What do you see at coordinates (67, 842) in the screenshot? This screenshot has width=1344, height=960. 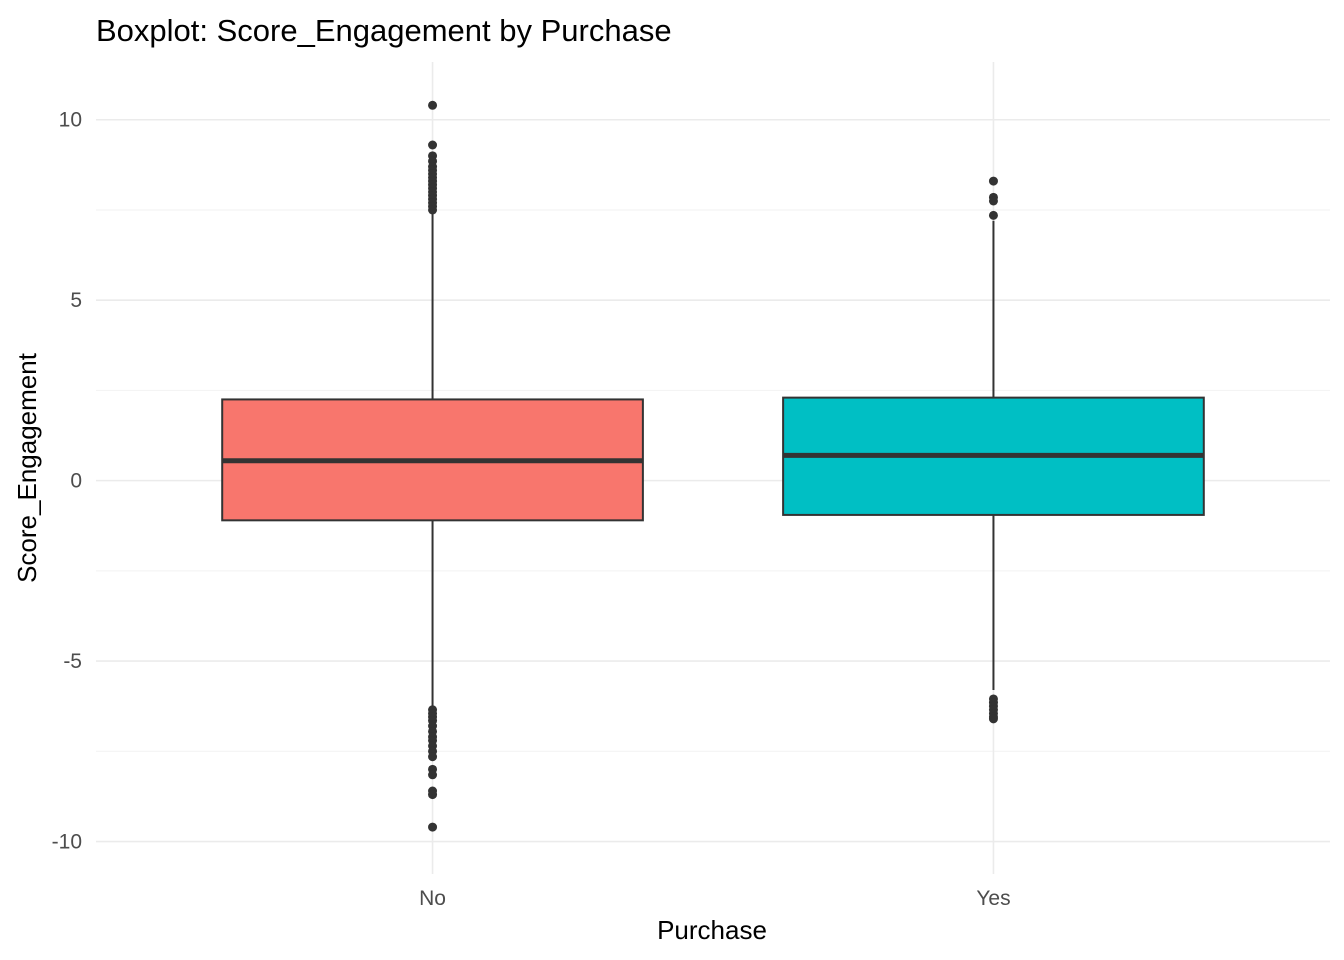 I see `y-tick-label: -10` at bounding box center [67, 842].